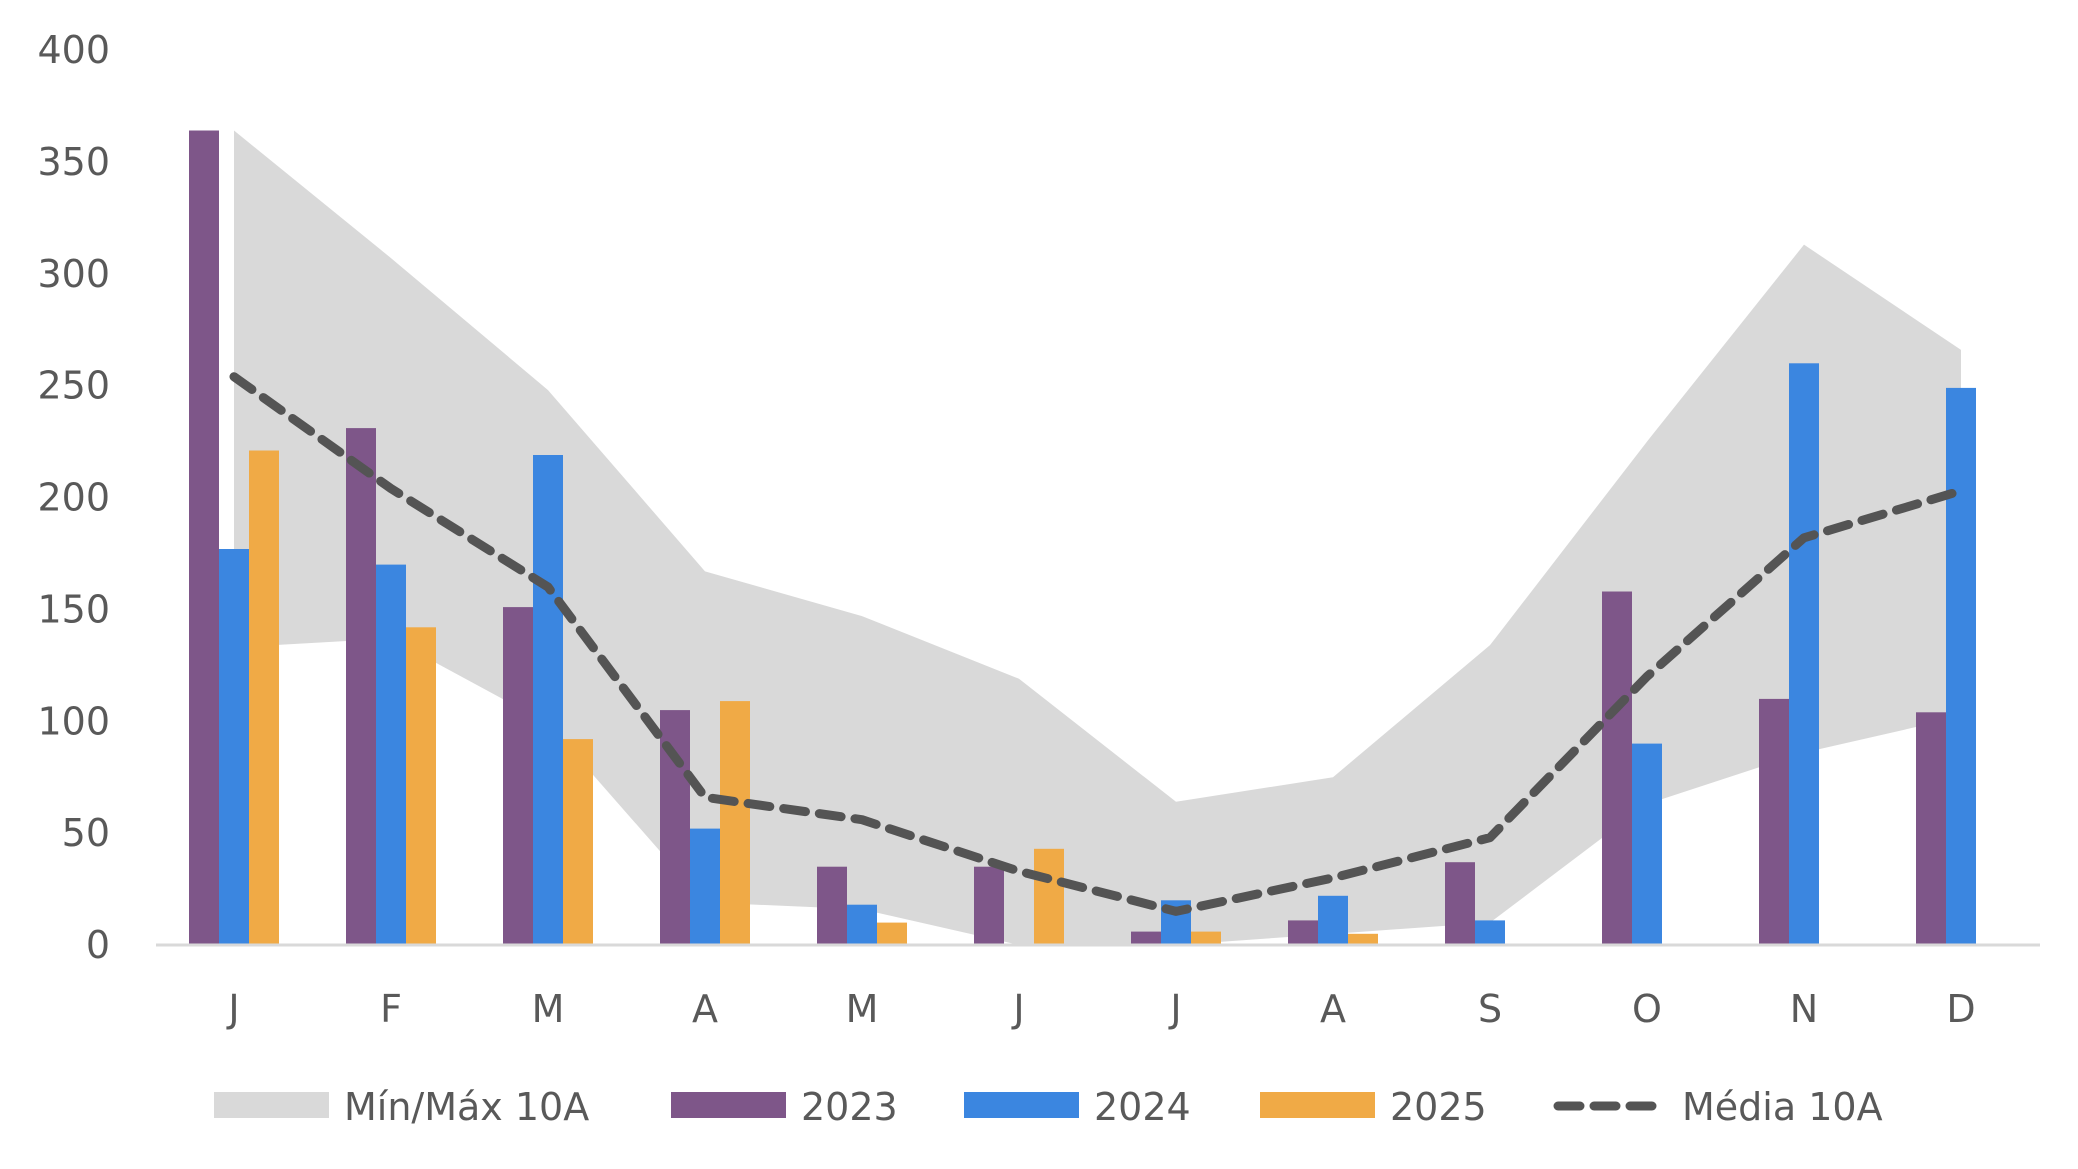 Image resolution: width=2078 pixels, height=1169 pixels. I want to click on y-tick-labels: 0 50 100 150 200 250 300 350 400, so click(73, 497).